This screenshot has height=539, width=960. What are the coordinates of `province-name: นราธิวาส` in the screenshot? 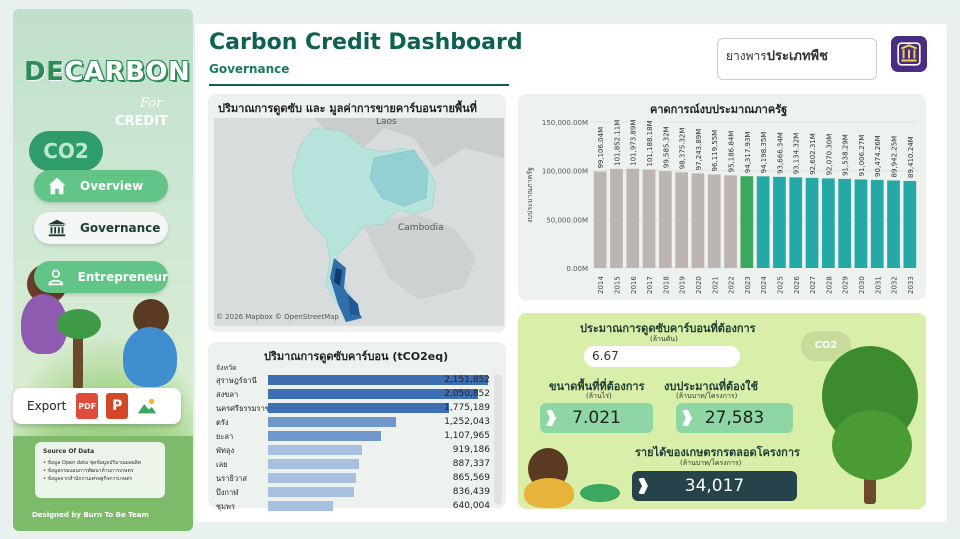 It's located at (231, 478).